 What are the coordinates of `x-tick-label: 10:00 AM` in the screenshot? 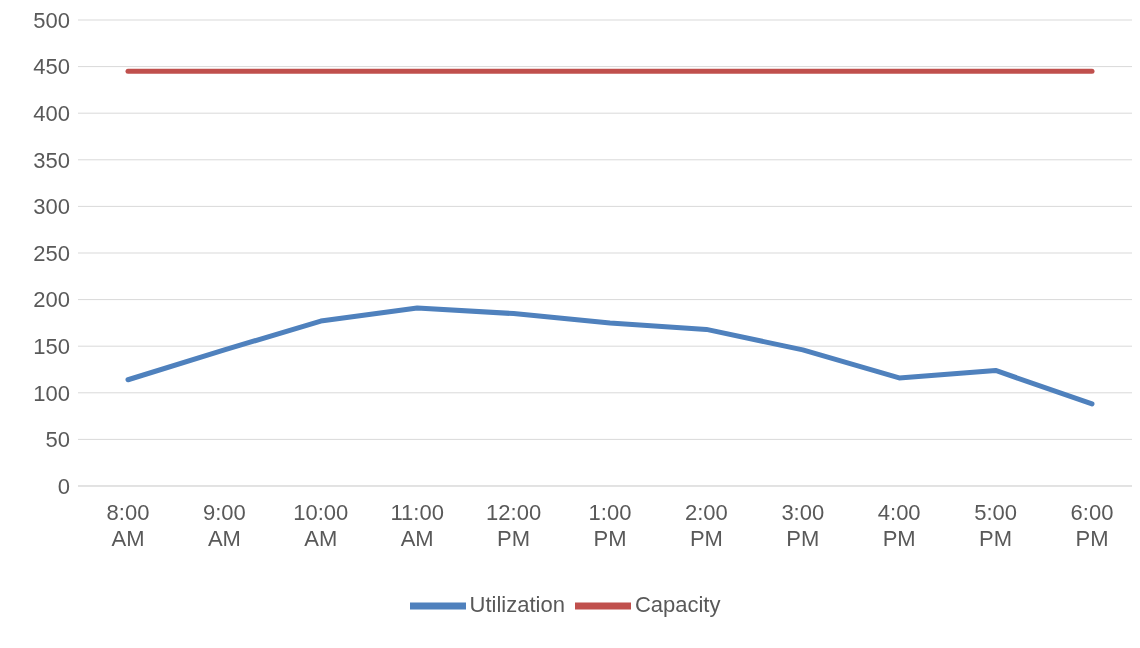 It's located at (321, 525).